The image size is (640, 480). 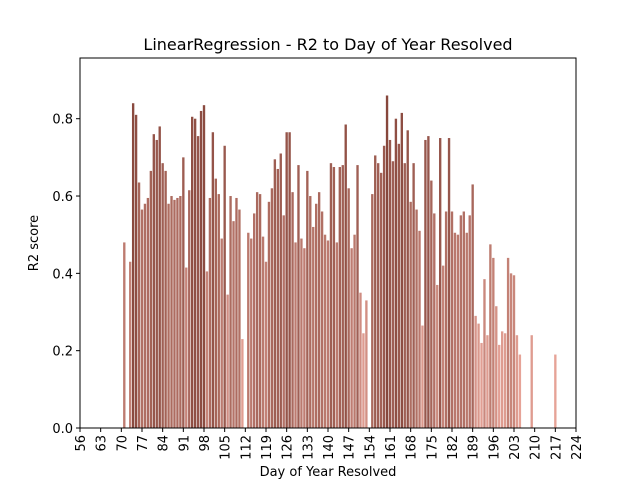 What do you see at coordinates (62, 352) in the screenshot?
I see `y-tick-label: 0.2` at bounding box center [62, 352].